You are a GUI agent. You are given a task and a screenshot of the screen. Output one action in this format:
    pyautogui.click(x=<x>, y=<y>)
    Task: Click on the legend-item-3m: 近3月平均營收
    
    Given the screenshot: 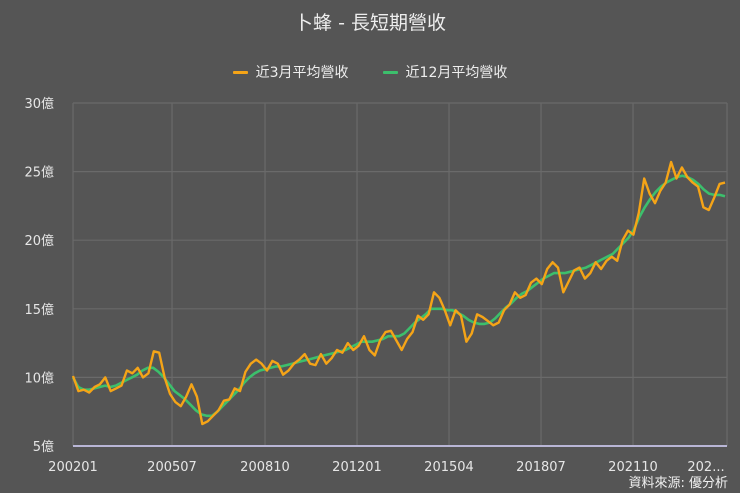 What is the action you would take?
    pyautogui.click(x=290, y=72)
    